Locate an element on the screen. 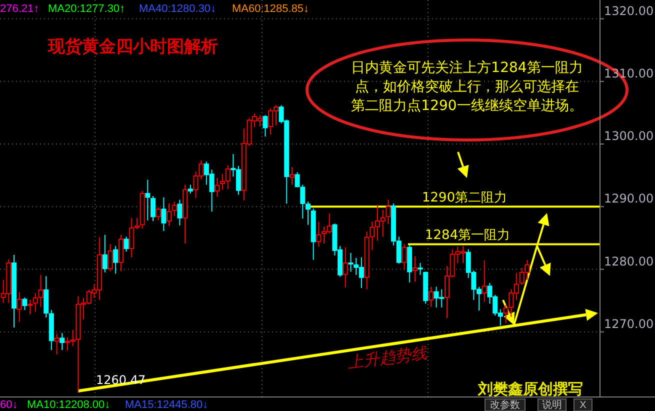 The height and width of the screenshot is (411, 655). ref-line-label: 1290第二阻力 is located at coordinates (465, 198).